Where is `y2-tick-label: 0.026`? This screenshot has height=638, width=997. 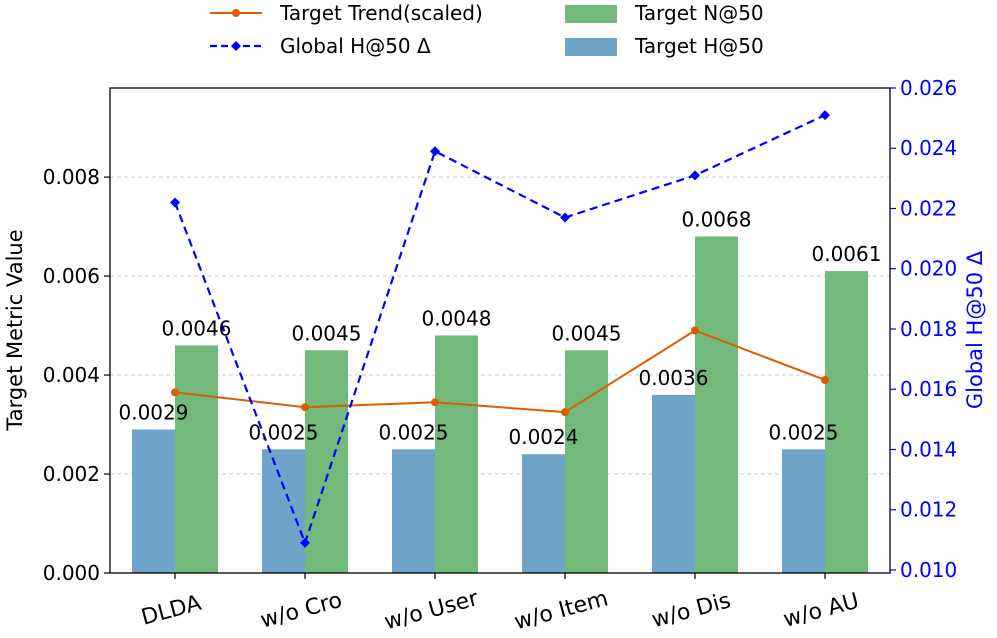 y2-tick-label: 0.026 is located at coordinates (928, 88).